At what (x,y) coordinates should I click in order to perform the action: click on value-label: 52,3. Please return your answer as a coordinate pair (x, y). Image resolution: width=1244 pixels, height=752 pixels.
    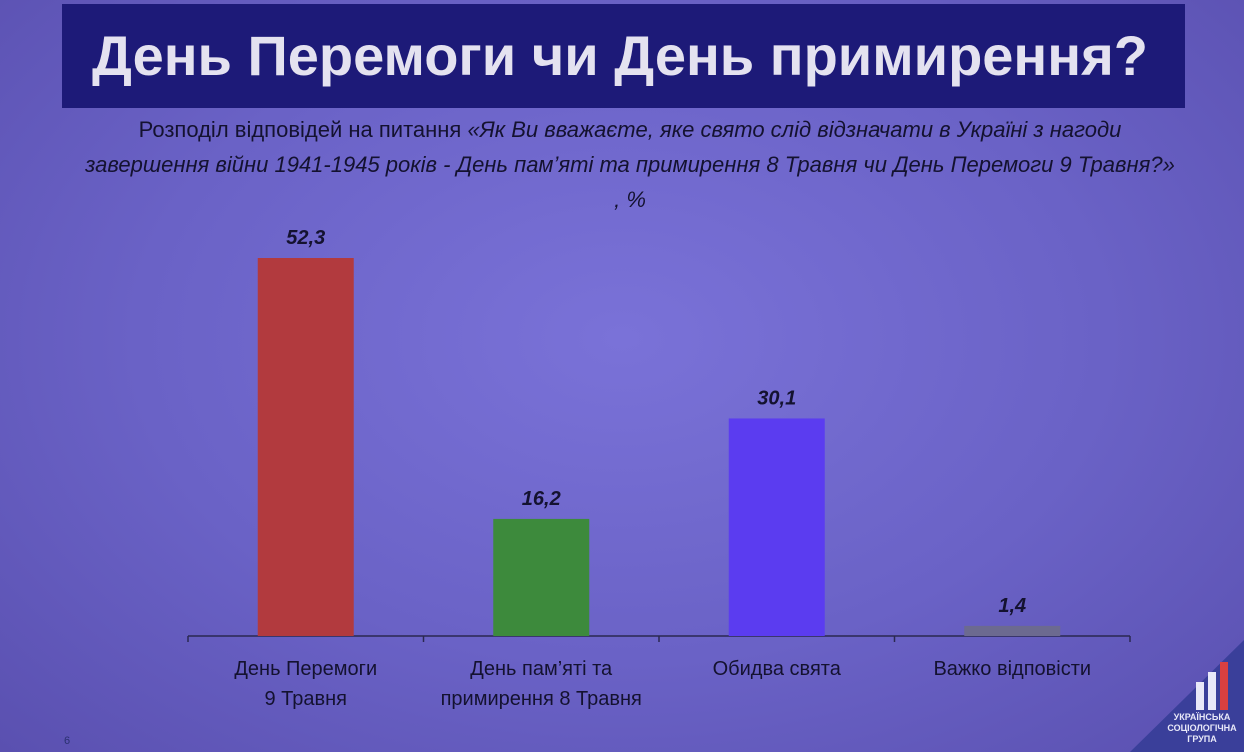
    Looking at the image, I should click on (305, 238).